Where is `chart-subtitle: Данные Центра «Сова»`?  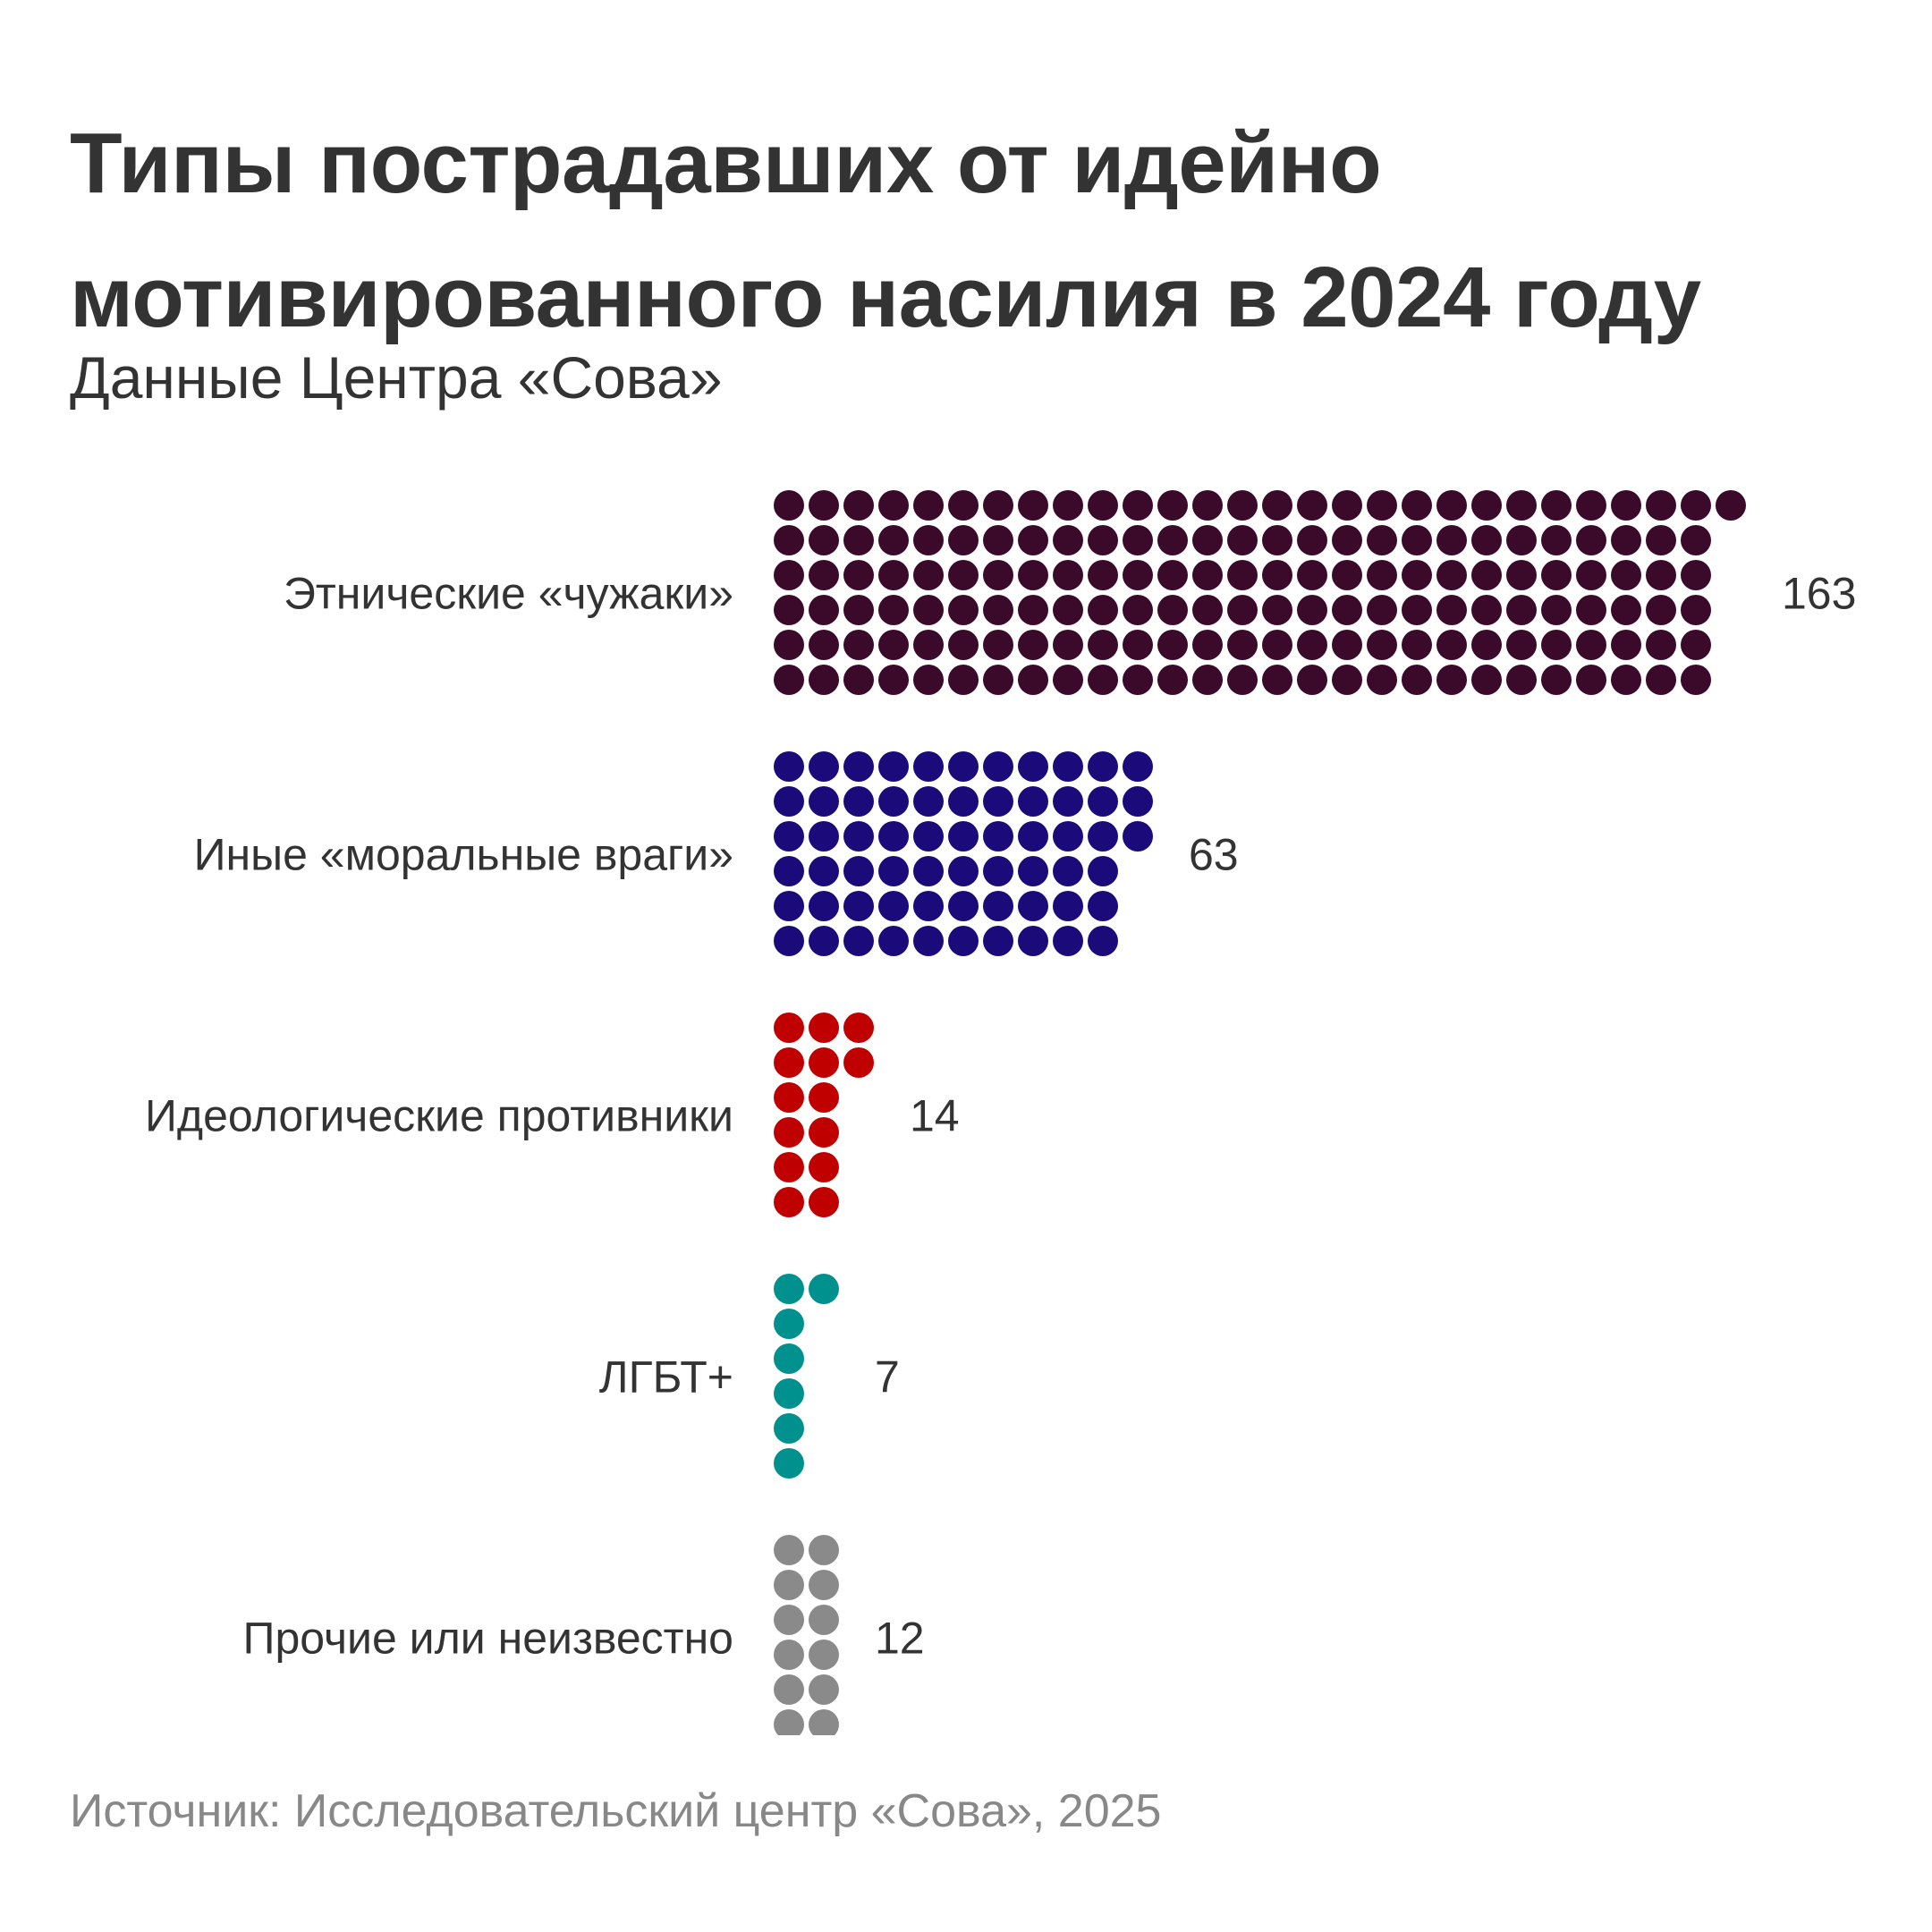
chart-subtitle: Данные Центра «Сова» is located at coordinates (396, 377).